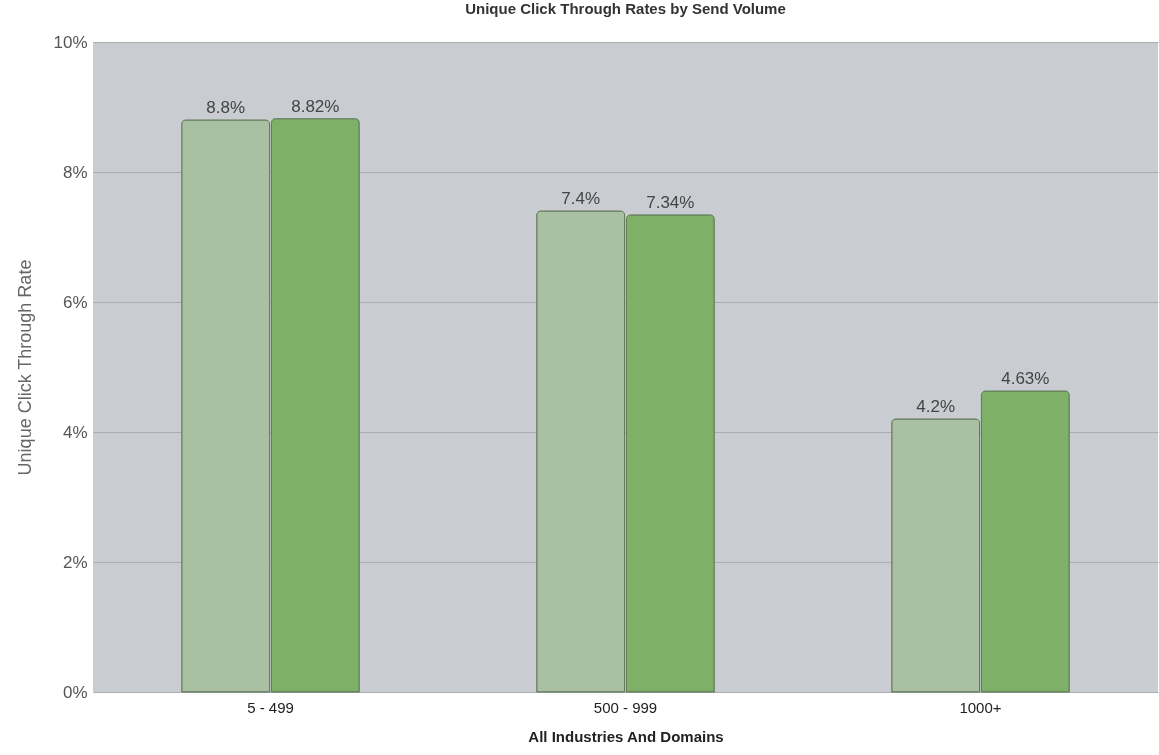 This screenshot has width=1159, height=755. Describe the element at coordinates (625, 8) in the screenshot. I see `chart-title: Unique Click Through Rates by Send Volume` at that location.